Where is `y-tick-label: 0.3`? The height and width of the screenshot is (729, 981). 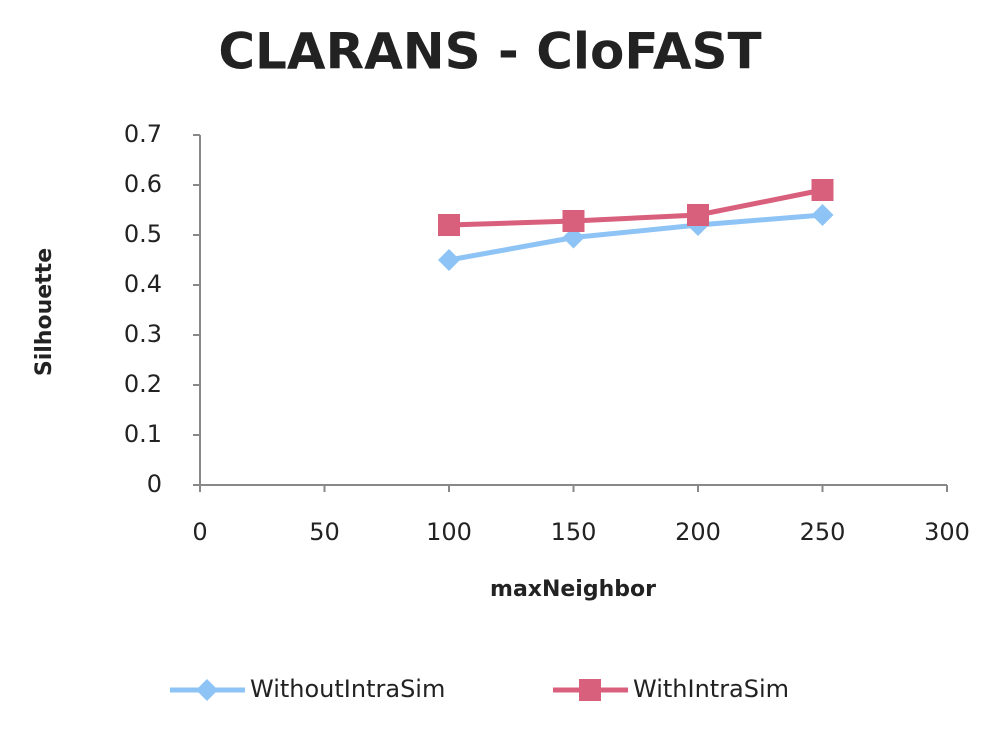
y-tick-label: 0.3 is located at coordinates (143, 334).